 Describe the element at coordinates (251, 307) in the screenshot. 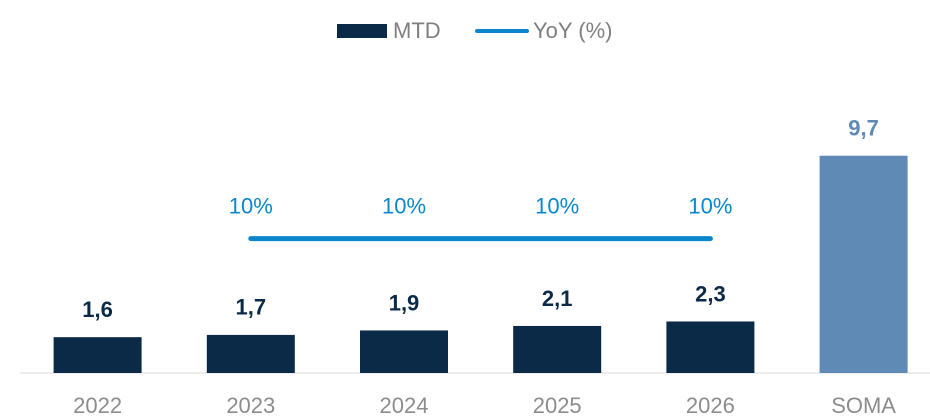

I see `data-label: 1,7` at that location.